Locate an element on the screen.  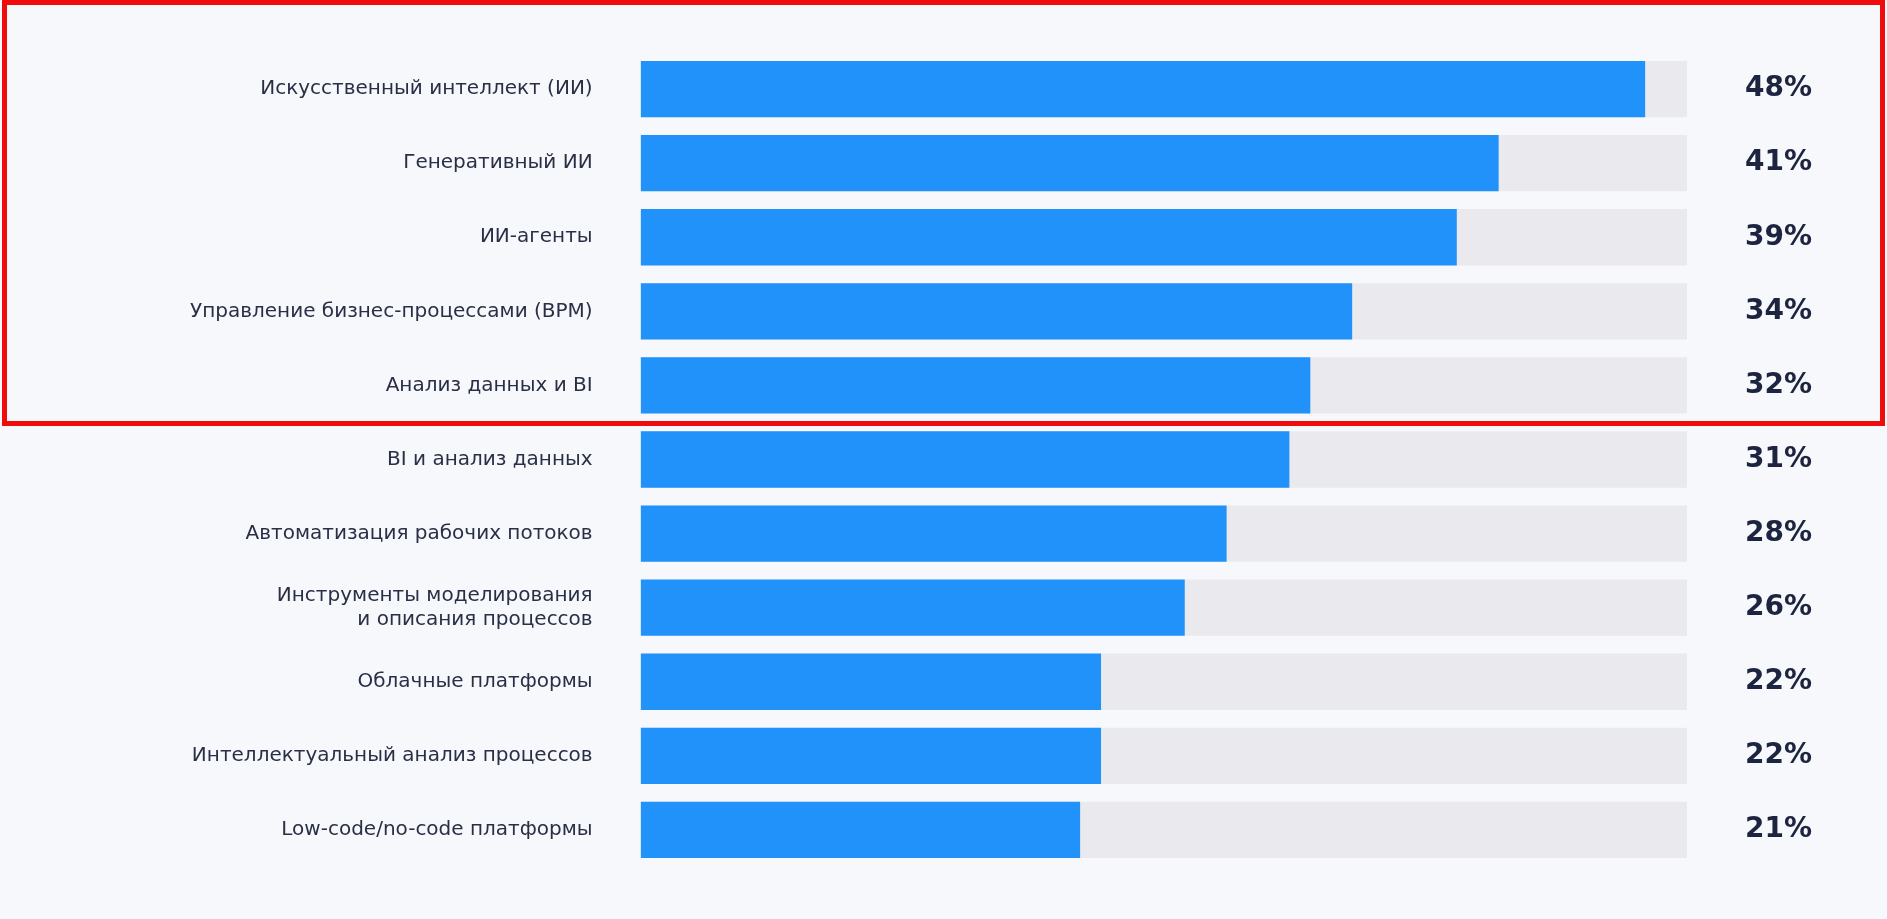
y-tick-label: Инструменты моделирования и описания процессов is located at coordinates (434, 605).